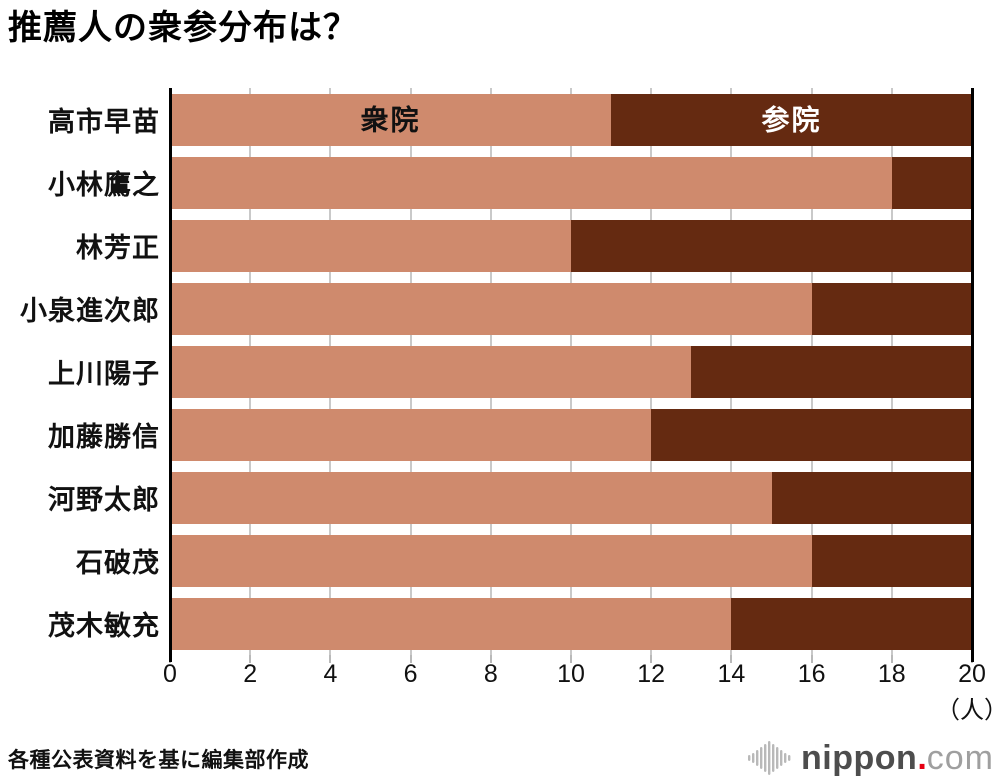 This screenshot has height=782, width=1000. What do you see at coordinates (960, 757) in the screenshot?
I see `logo-text-com: com` at bounding box center [960, 757].